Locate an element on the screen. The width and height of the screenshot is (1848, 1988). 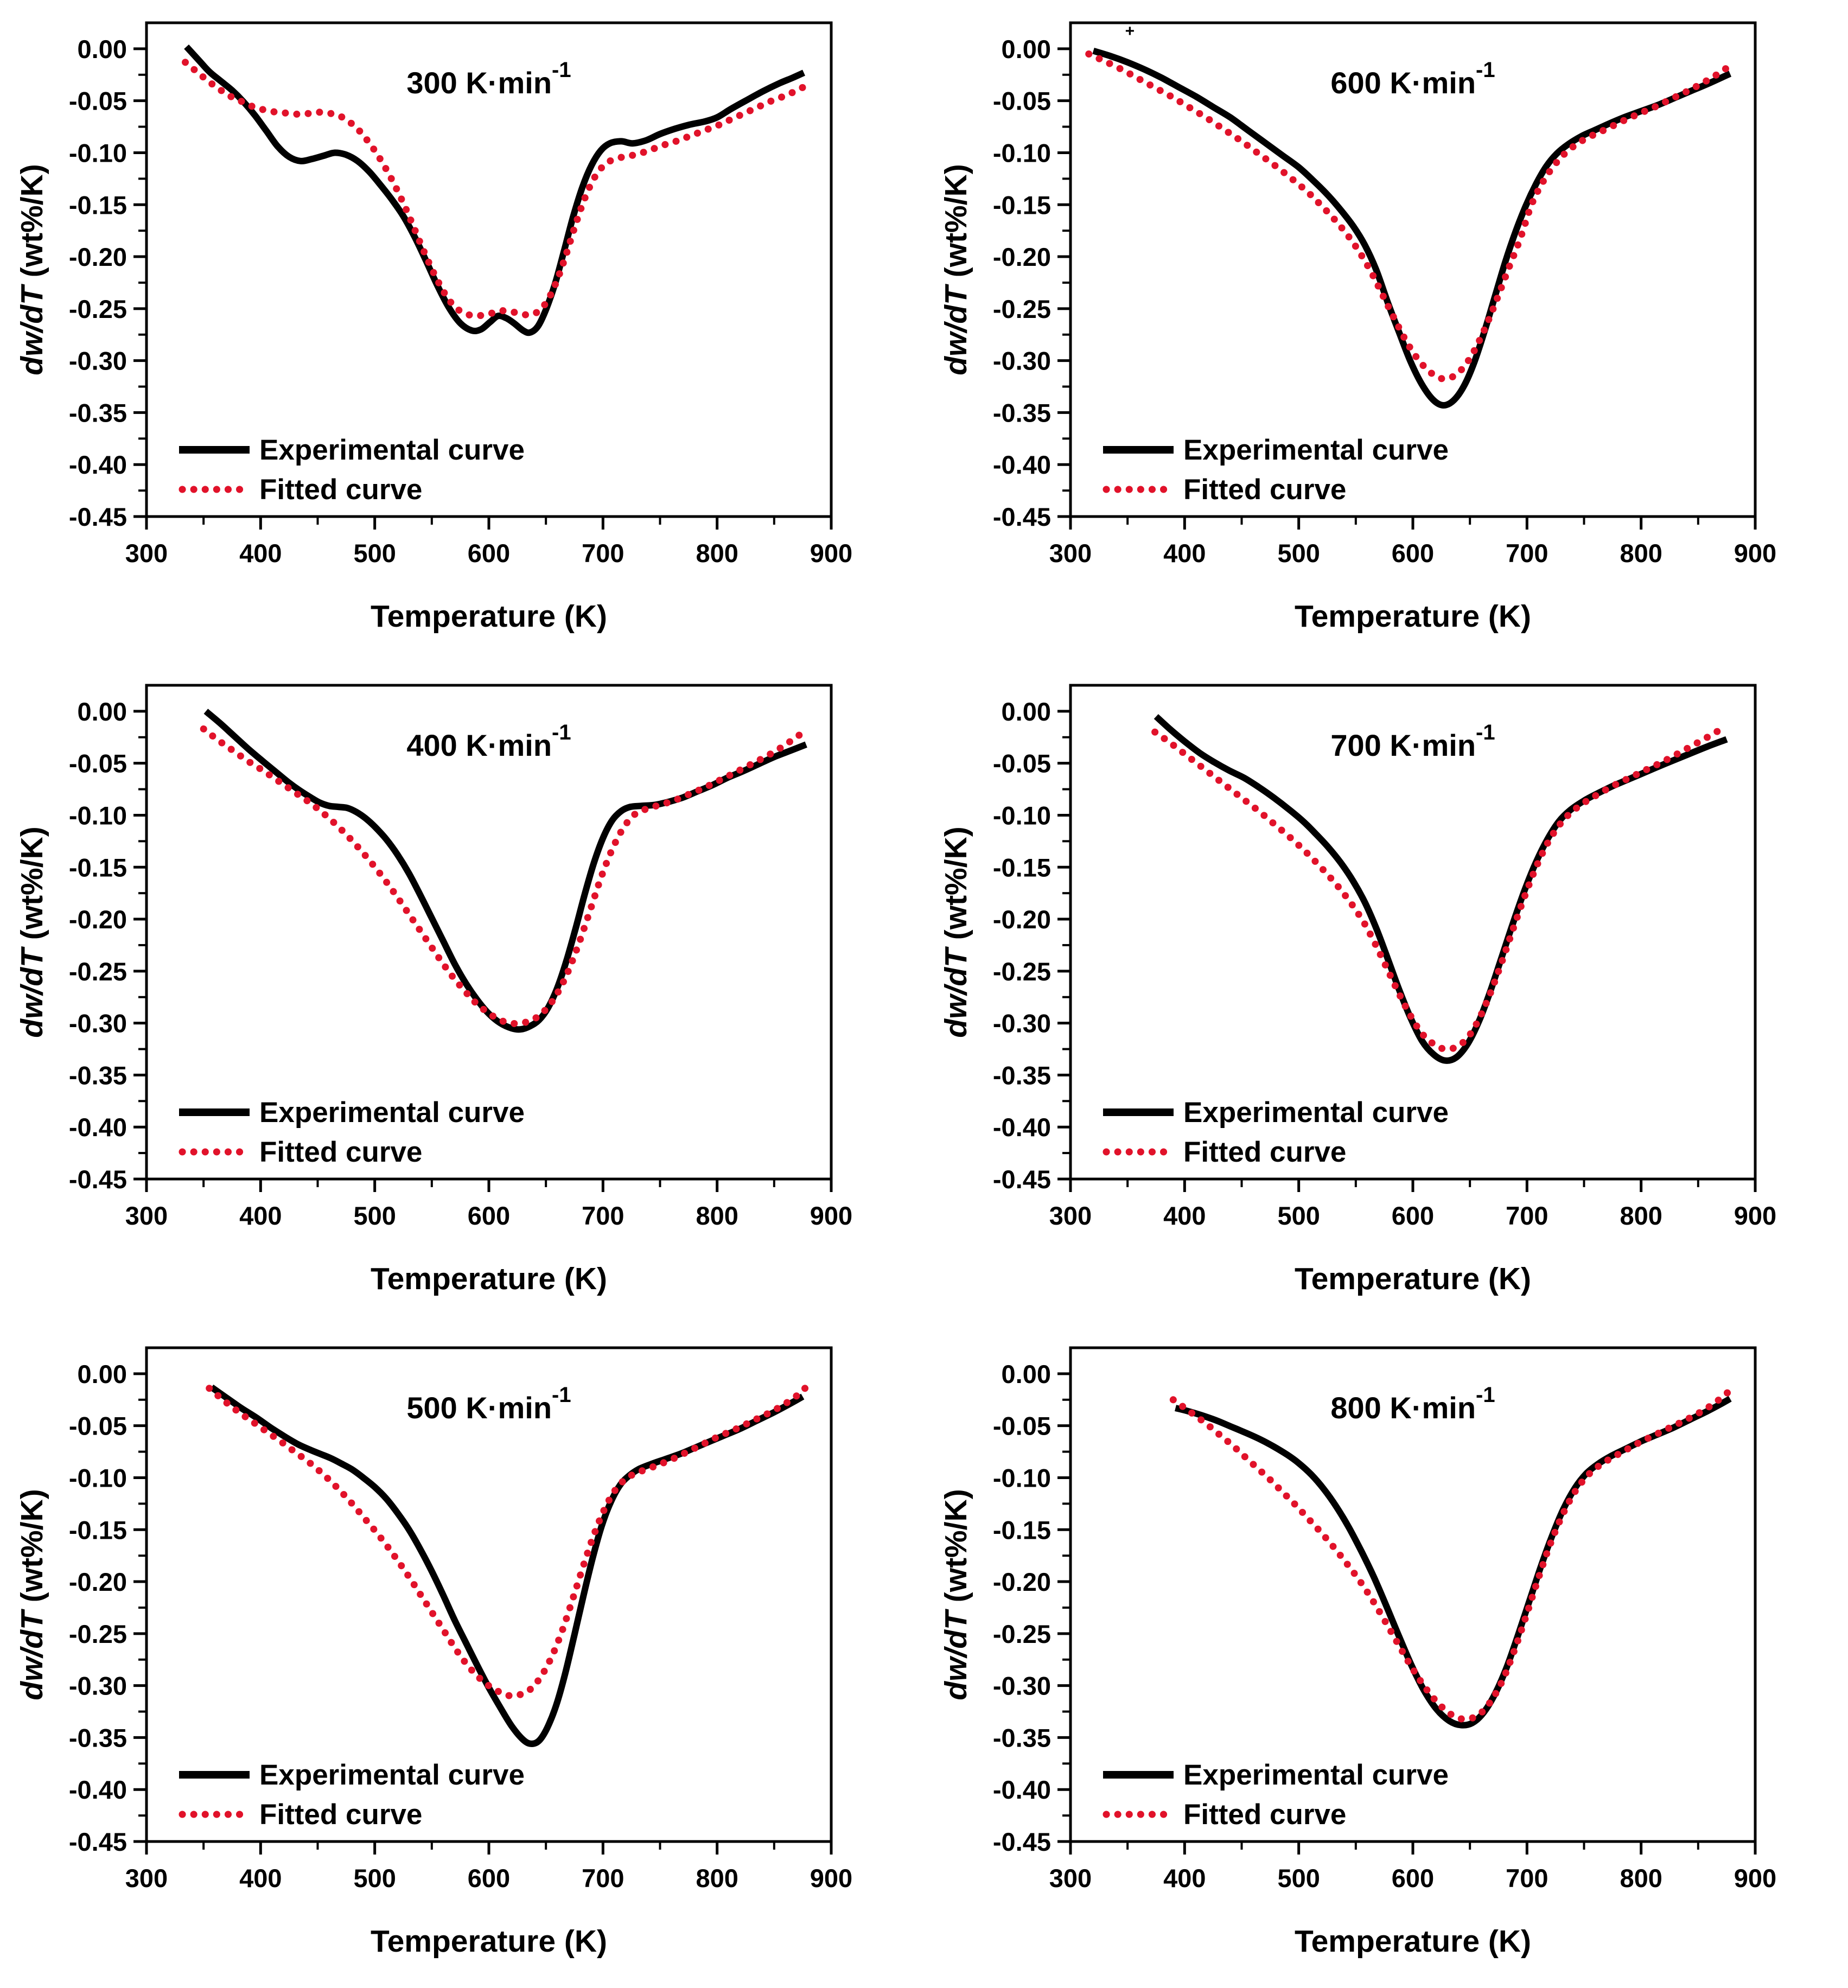
stray-mark: + is located at coordinates (1130, 31).